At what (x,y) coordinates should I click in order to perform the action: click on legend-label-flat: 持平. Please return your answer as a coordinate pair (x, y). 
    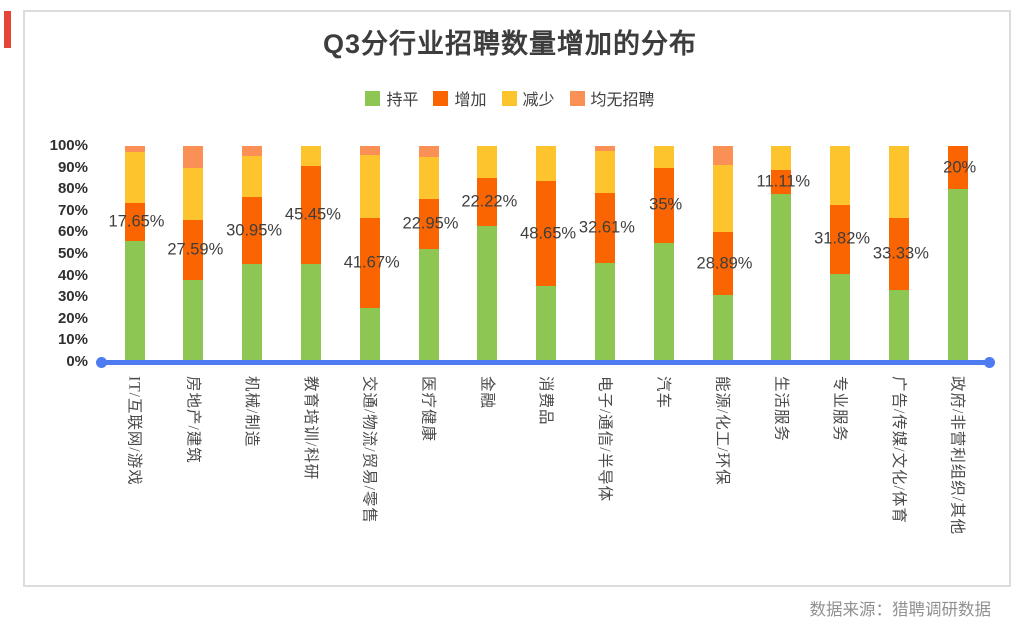
    Looking at the image, I should click on (402, 100).